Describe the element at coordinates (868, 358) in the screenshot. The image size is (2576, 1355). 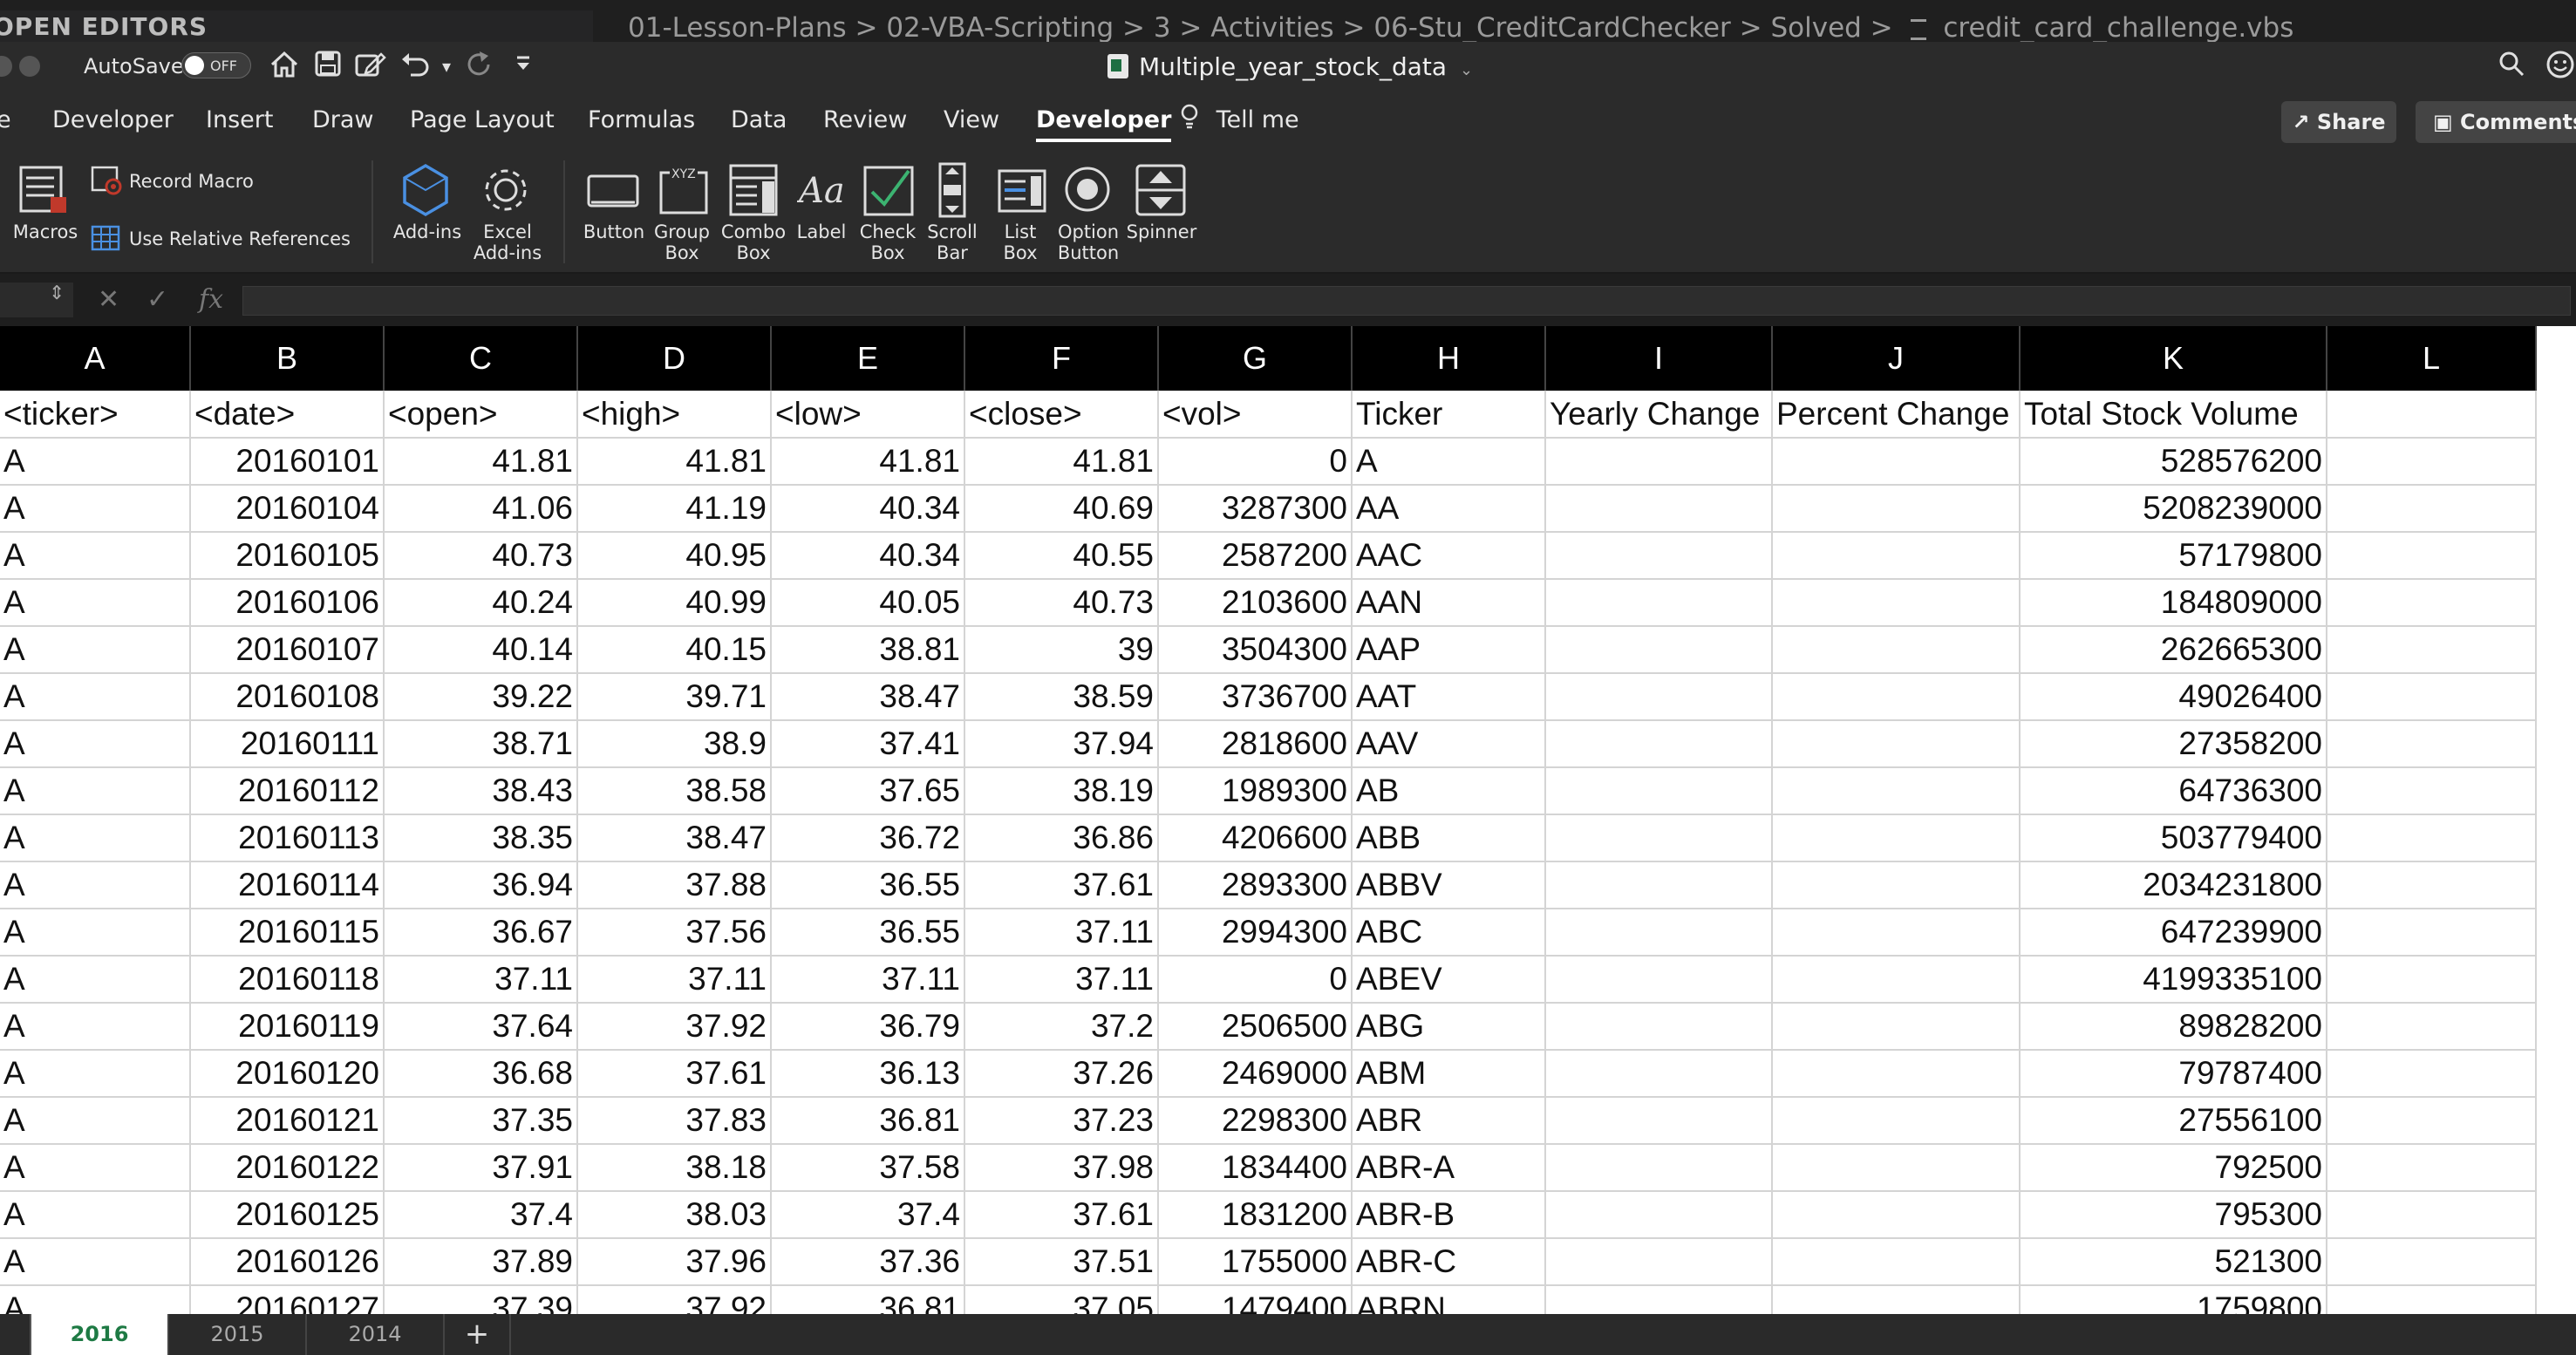
I see `column-header-e: E` at that location.